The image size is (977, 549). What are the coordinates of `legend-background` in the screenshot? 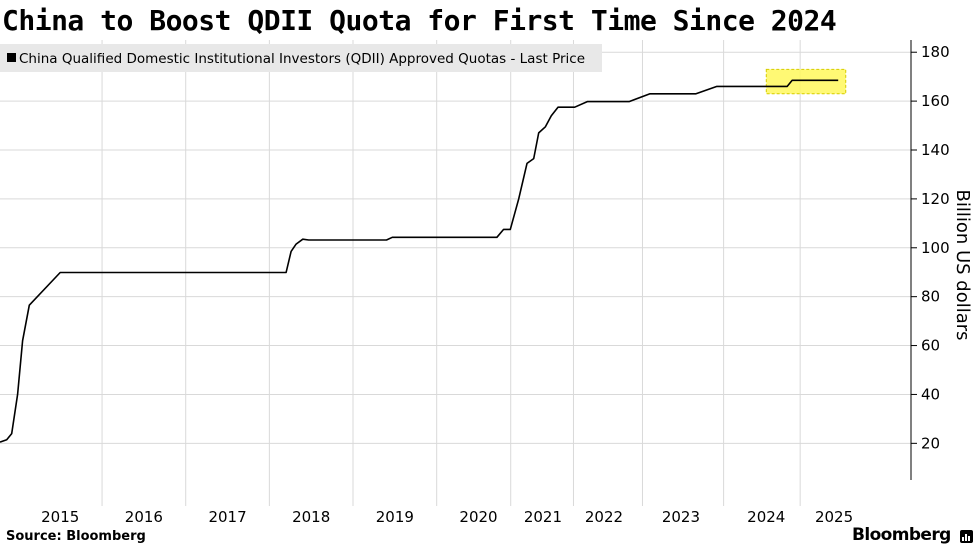 It's located at (301, 58).